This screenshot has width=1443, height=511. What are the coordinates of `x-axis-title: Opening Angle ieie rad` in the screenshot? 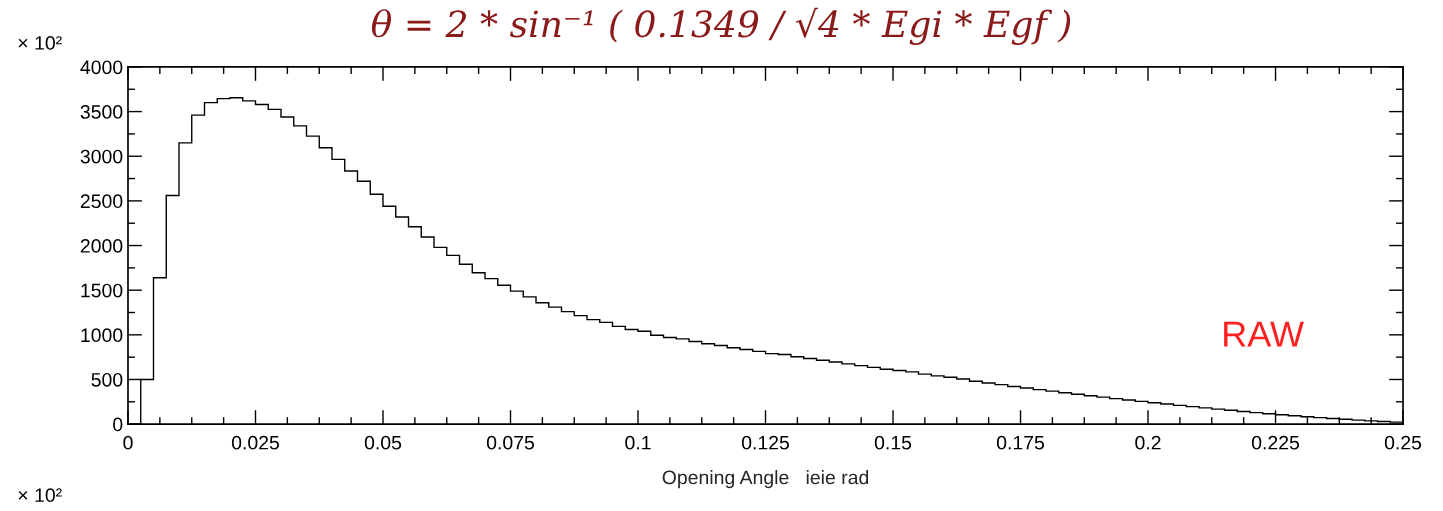 It's located at (765, 479).